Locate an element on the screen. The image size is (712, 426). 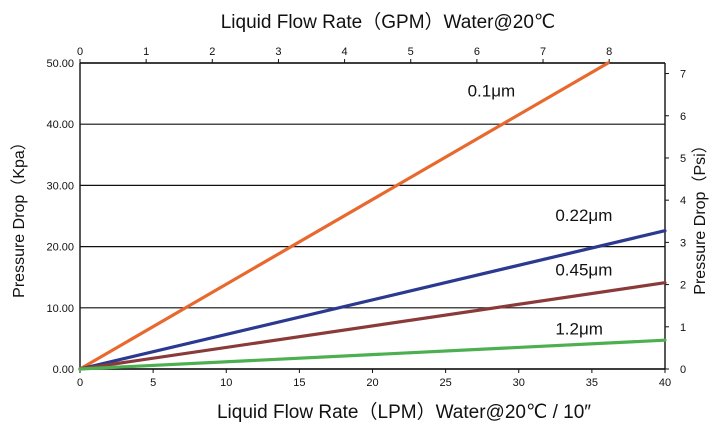
top-tick-label: 2 is located at coordinates (212, 52).